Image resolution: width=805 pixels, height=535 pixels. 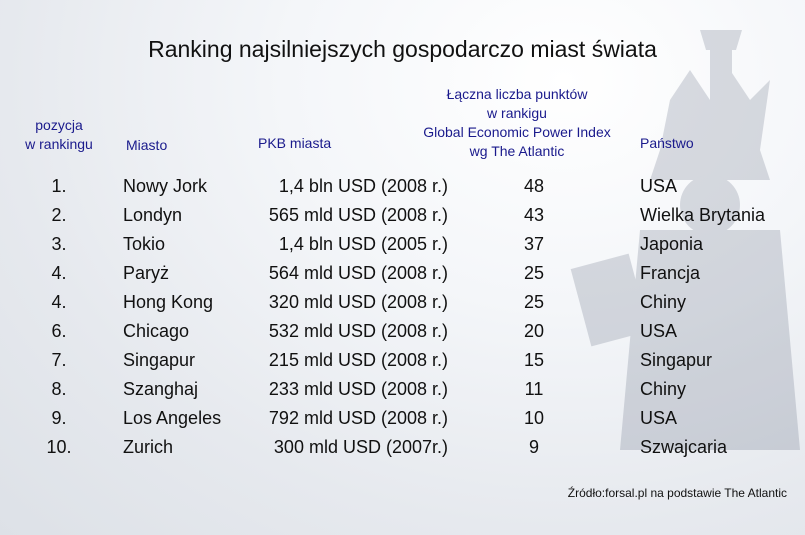 What do you see at coordinates (59, 215) in the screenshot?
I see `position-cell: 2.` at bounding box center [59, 215].